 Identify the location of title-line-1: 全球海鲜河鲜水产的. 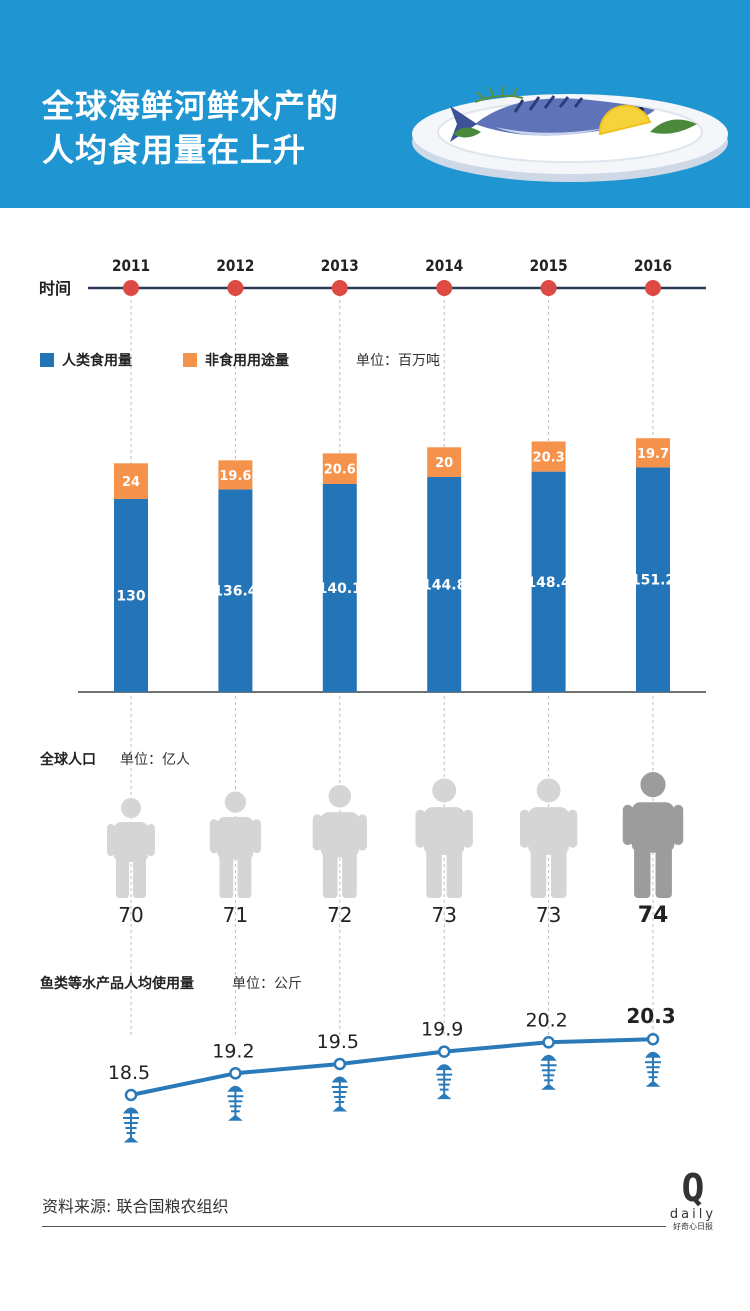
(191, 106).